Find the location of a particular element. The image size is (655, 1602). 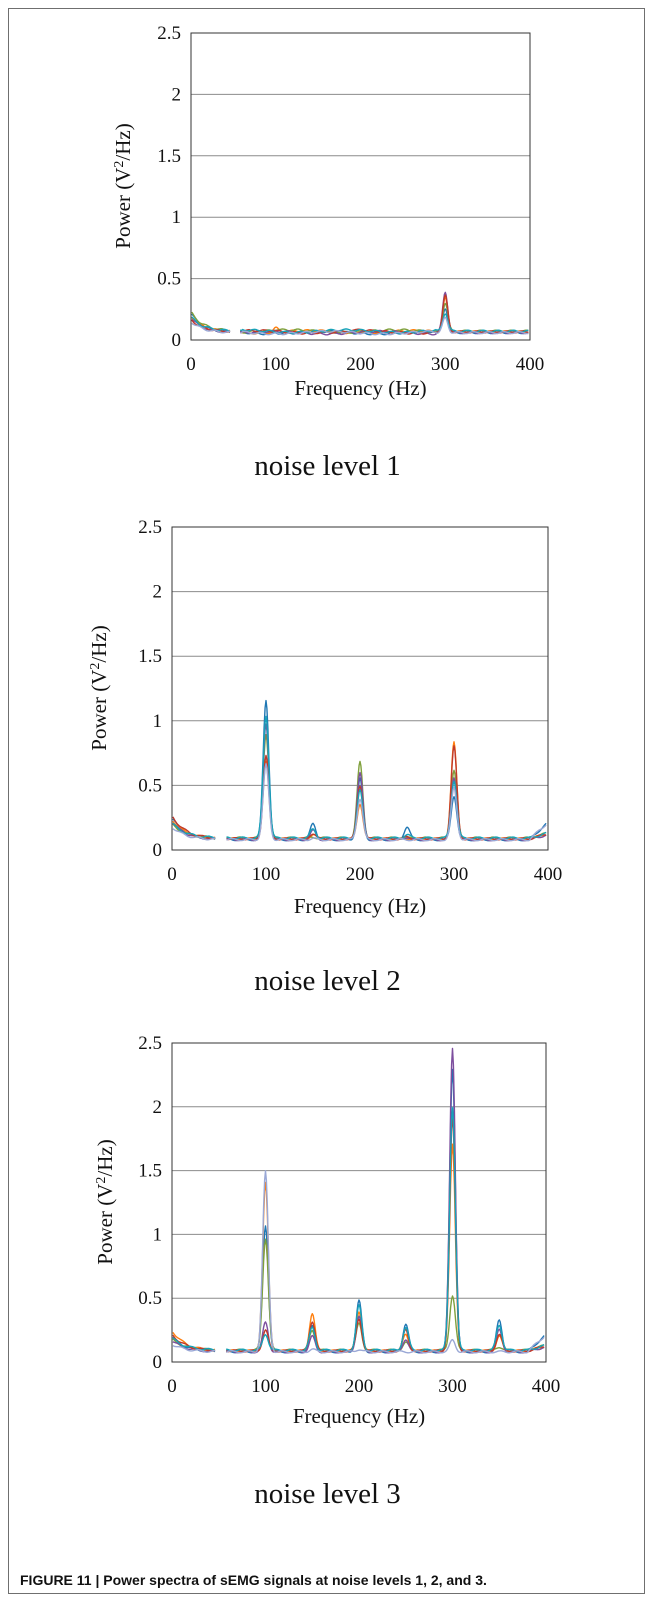

panel-label-noise-level-1: noise level 1 is located at coordinates (327, 466).